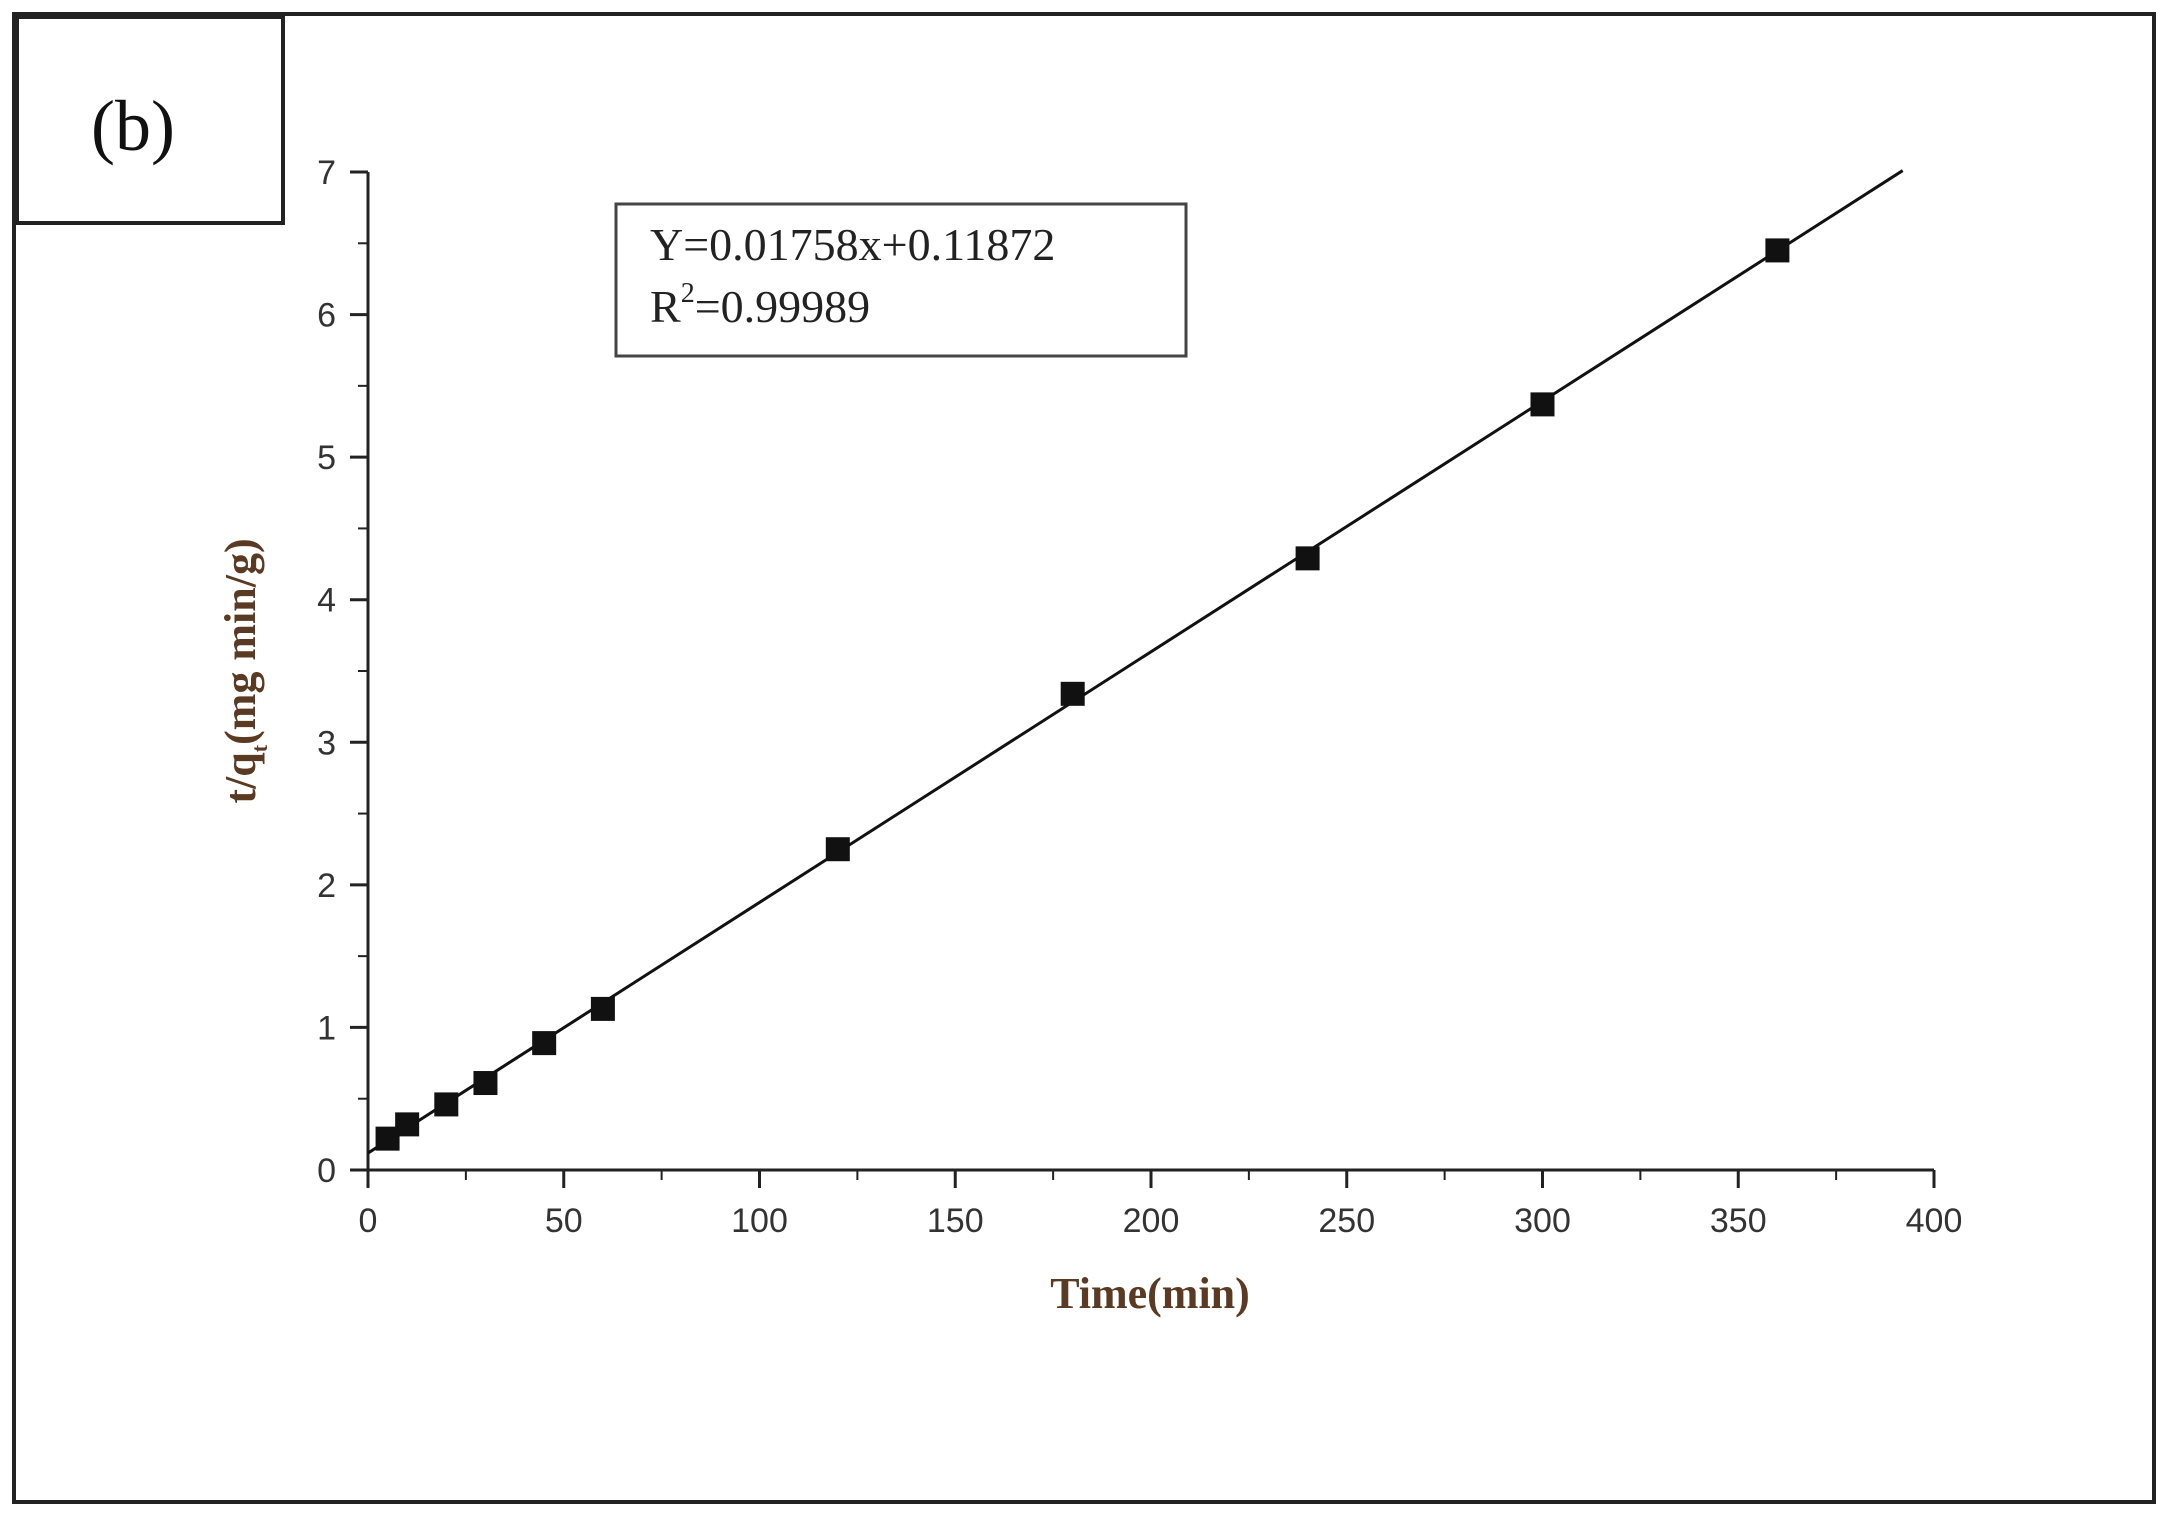 The width and height of the screenshot is (2168, 1516). Describe the element at coordinates (326, 1171) in the screenshot. I see `y-tick-label: 0` at that location.